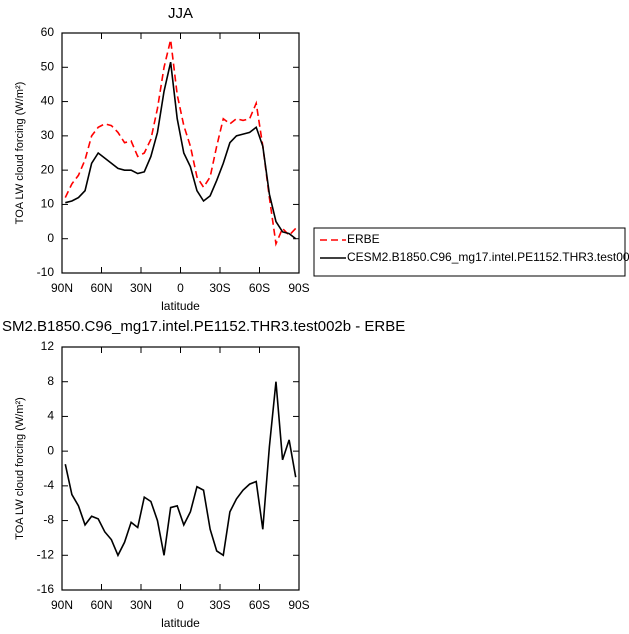  Describe the element at coordinates (180, 13) in the screenshot. I see `chart-title: JJA` at that location.